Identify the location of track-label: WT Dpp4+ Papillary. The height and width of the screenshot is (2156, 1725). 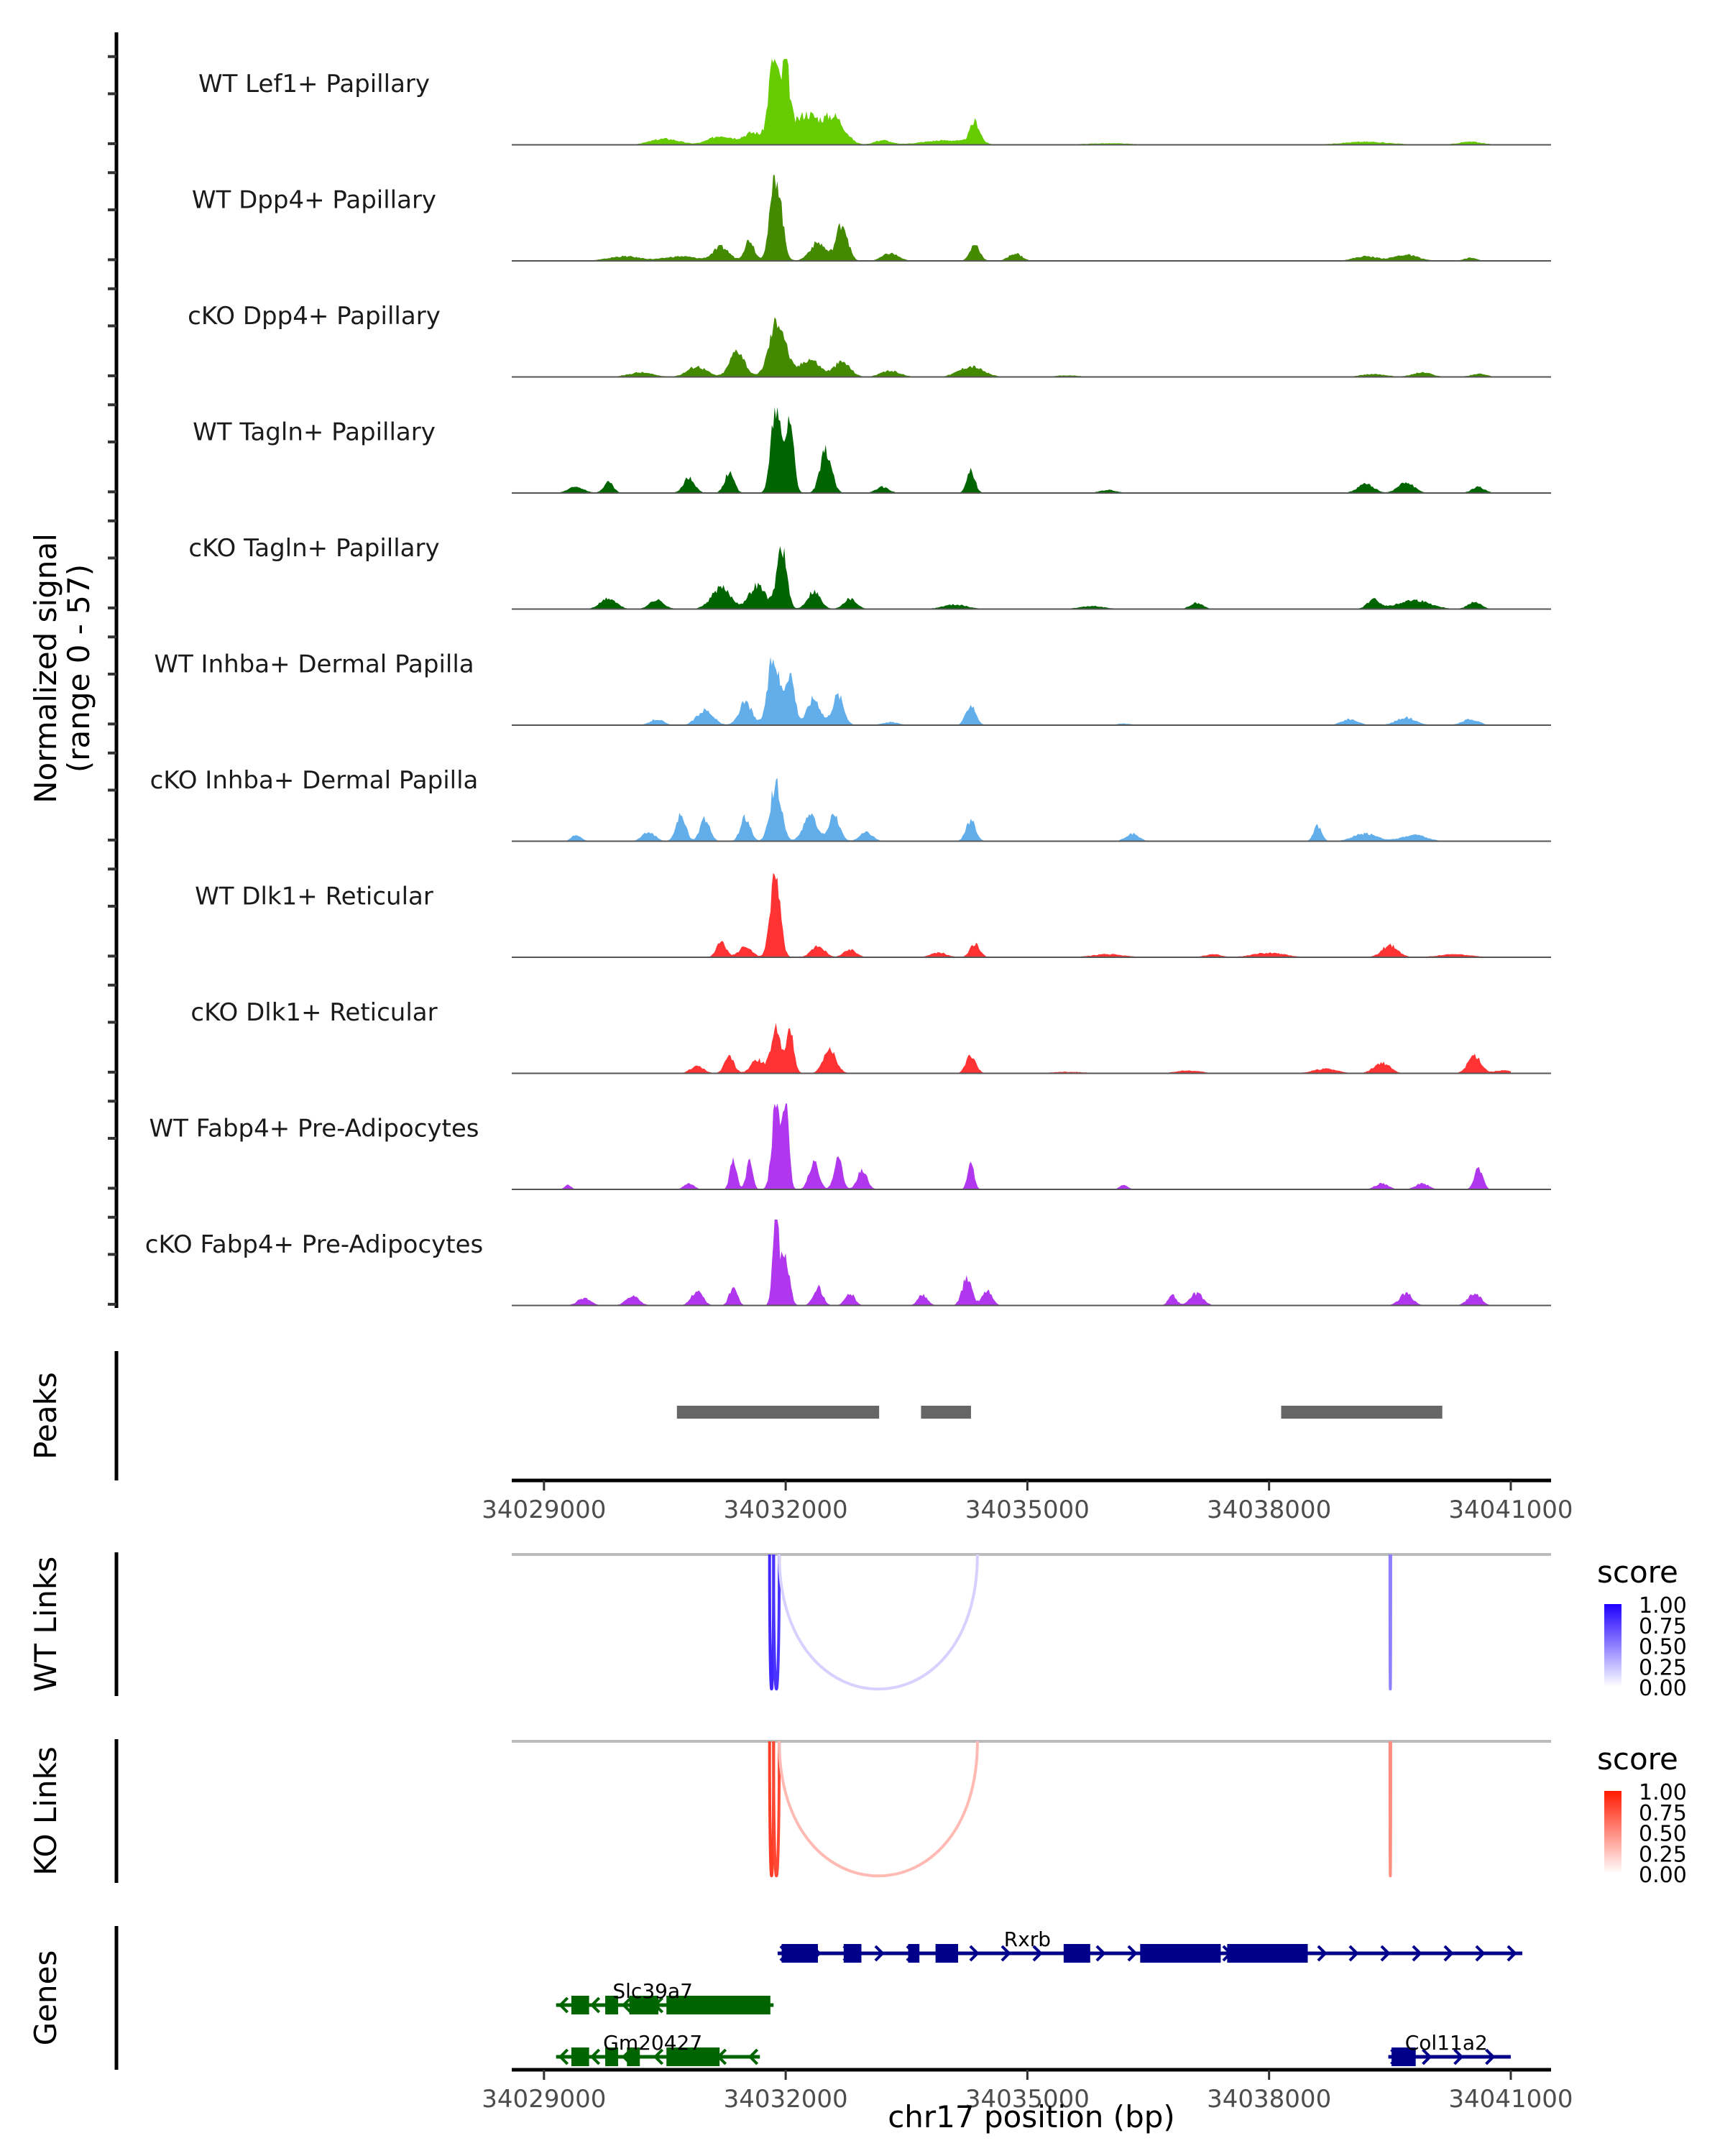
(314, 200).